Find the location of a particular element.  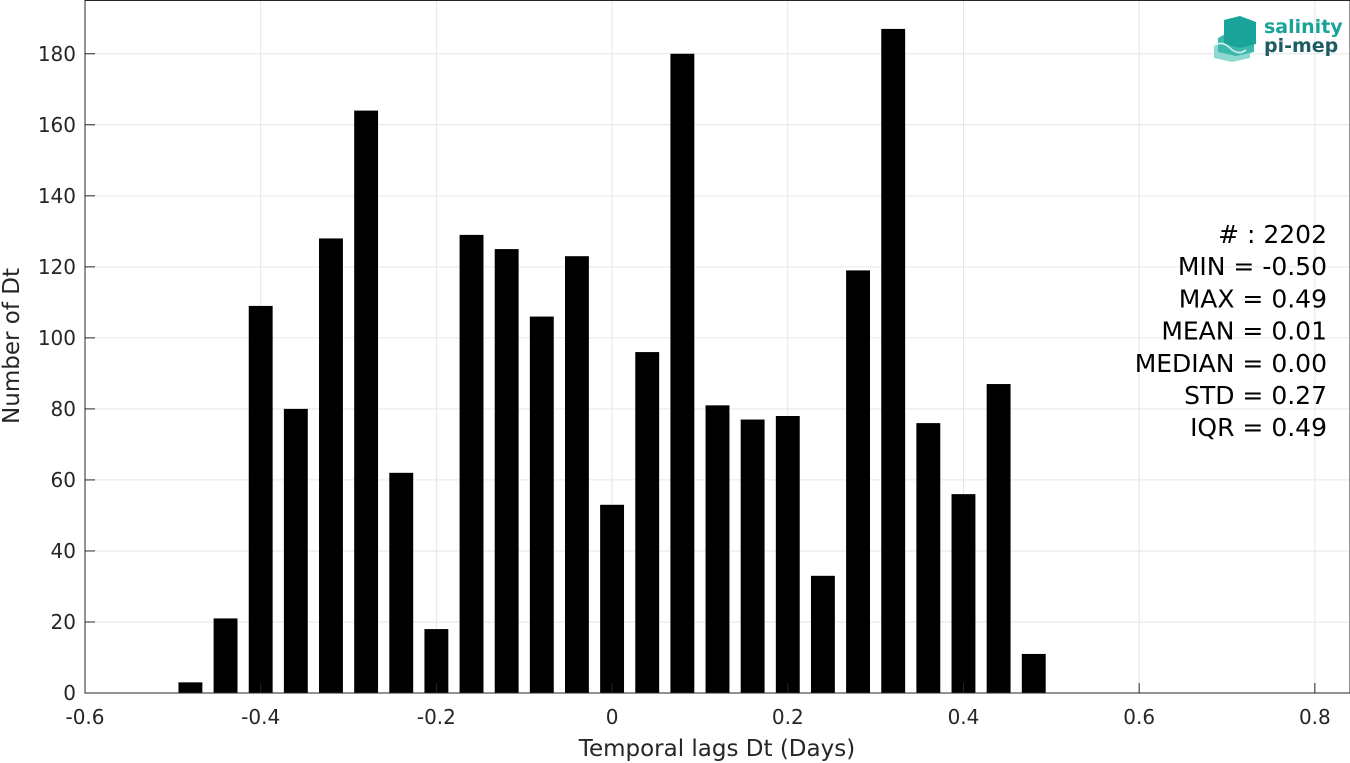

y-tick-label: 180 is located at coordinates (57, 54).